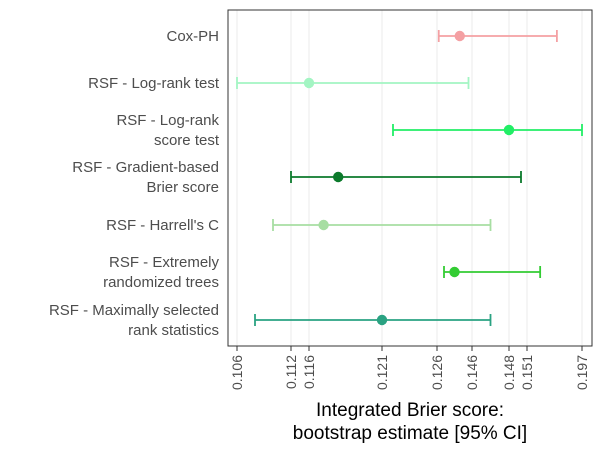 This screenshot has height=450, width=600. Describe the element at coordinates (182, 187) in the screenshot. I see `category-label: Brier score` at that location.